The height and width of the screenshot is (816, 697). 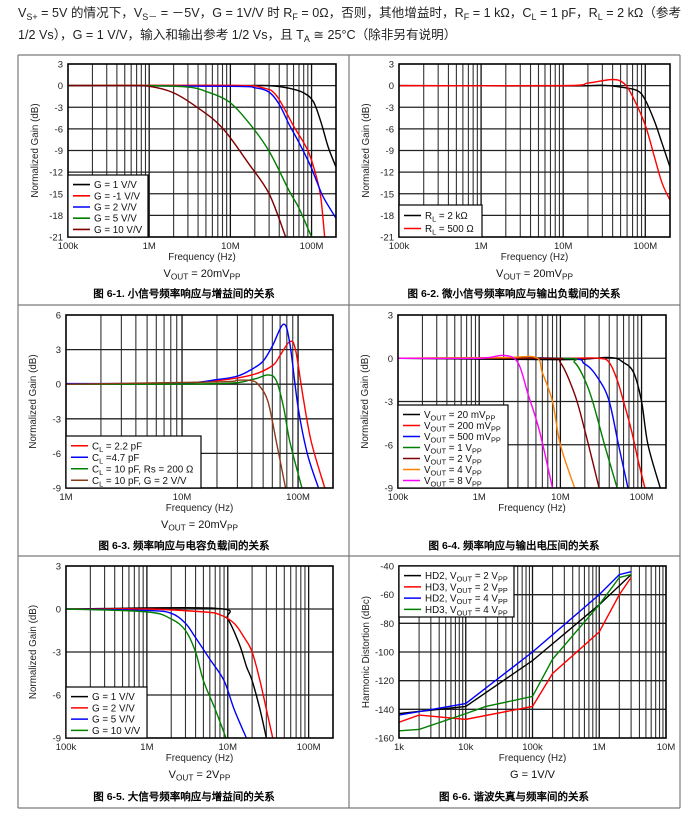 What do you see at coordinates (145, 481) in the screenshot?
I see `text-run: = 10 pF, G = 2 V/V` at bounding box center [145, 481].